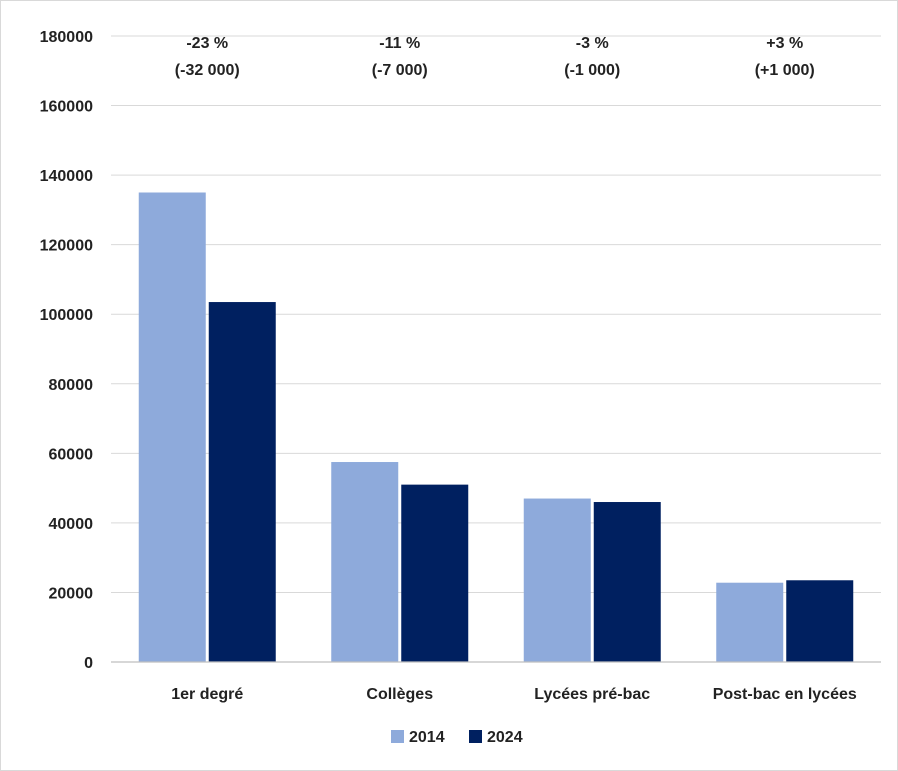 This screenshot has width=898, height=771. Describe the element at coordinates (784, 43) in the screenshot. I see `annotation-percent: +3 %` at that location.